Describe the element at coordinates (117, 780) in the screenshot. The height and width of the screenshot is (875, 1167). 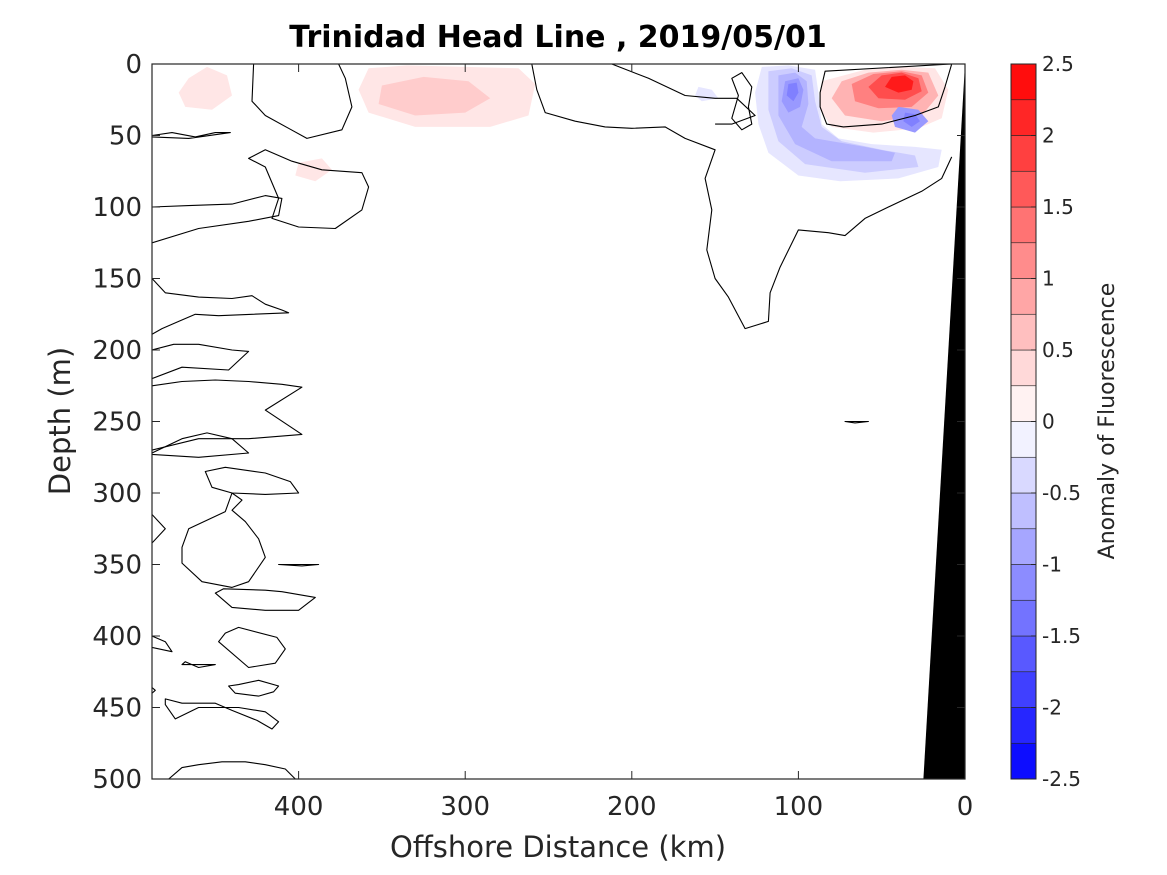
I see `y-tick-label: 500` at that location.